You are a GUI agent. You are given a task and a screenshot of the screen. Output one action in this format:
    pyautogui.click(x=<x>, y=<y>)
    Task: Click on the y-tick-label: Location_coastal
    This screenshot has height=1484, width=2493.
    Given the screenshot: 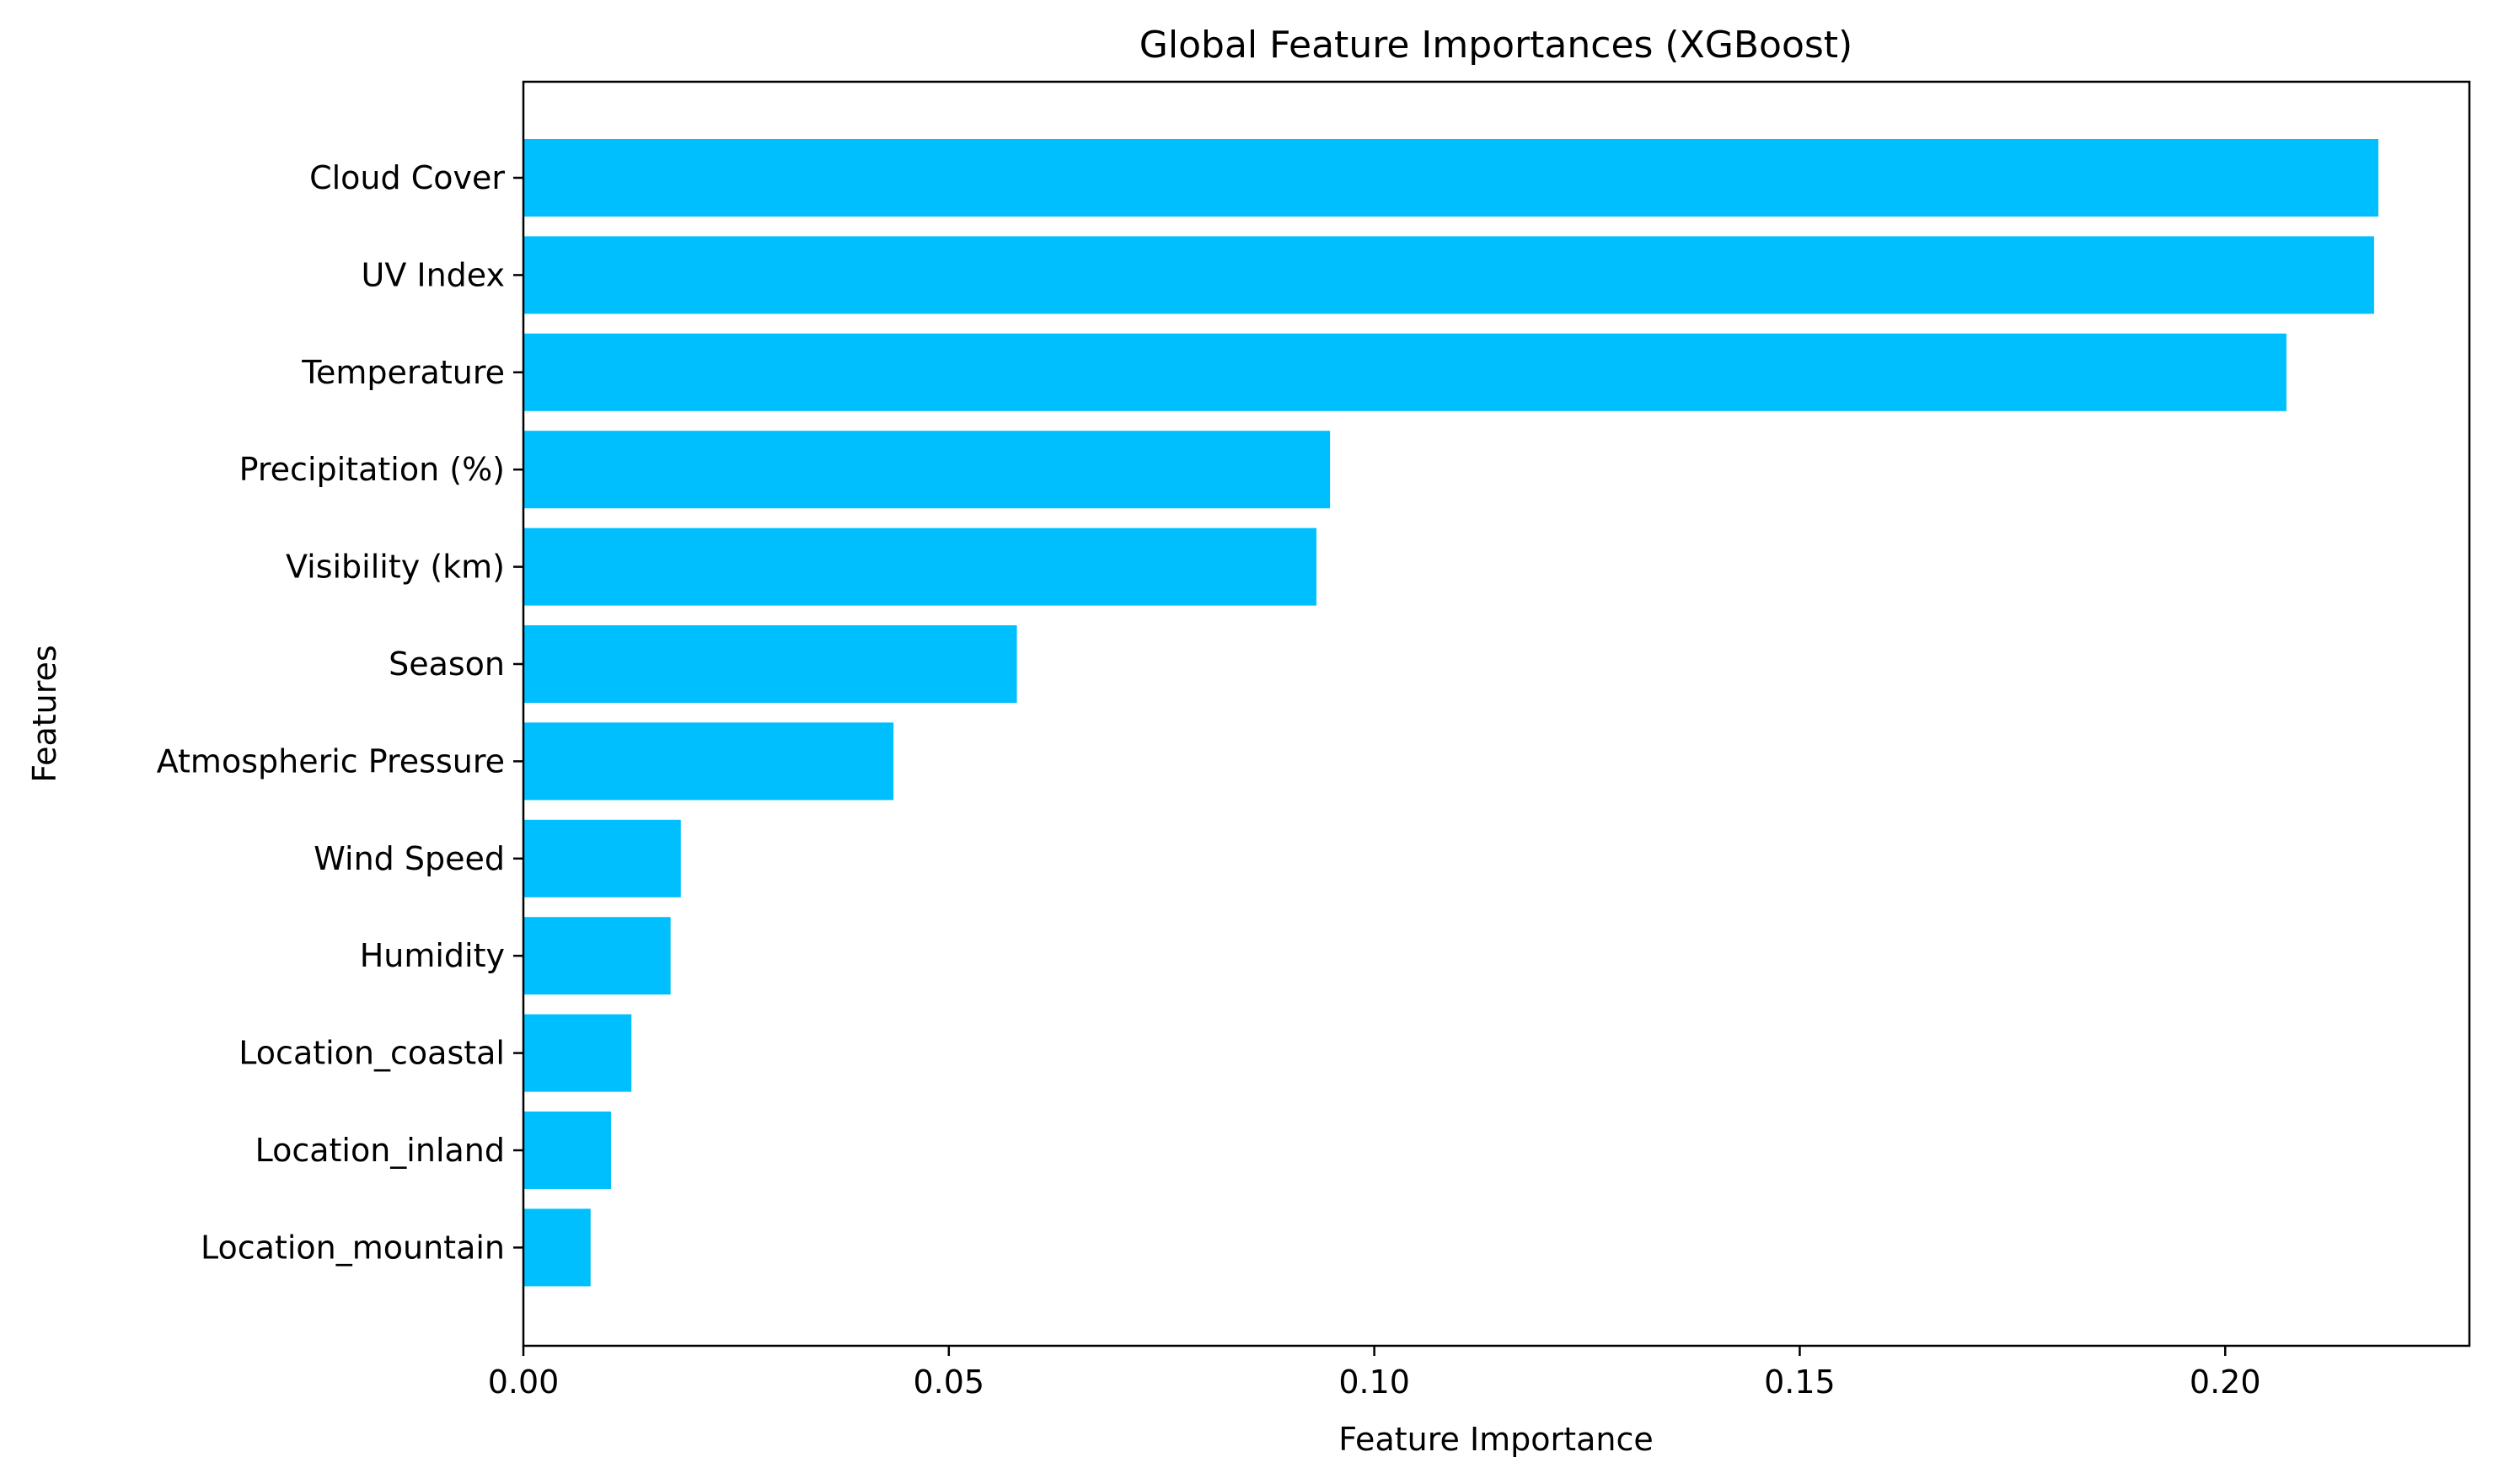 What is the action you would take?
    pyautogui.click(x=372, y=1053)
    